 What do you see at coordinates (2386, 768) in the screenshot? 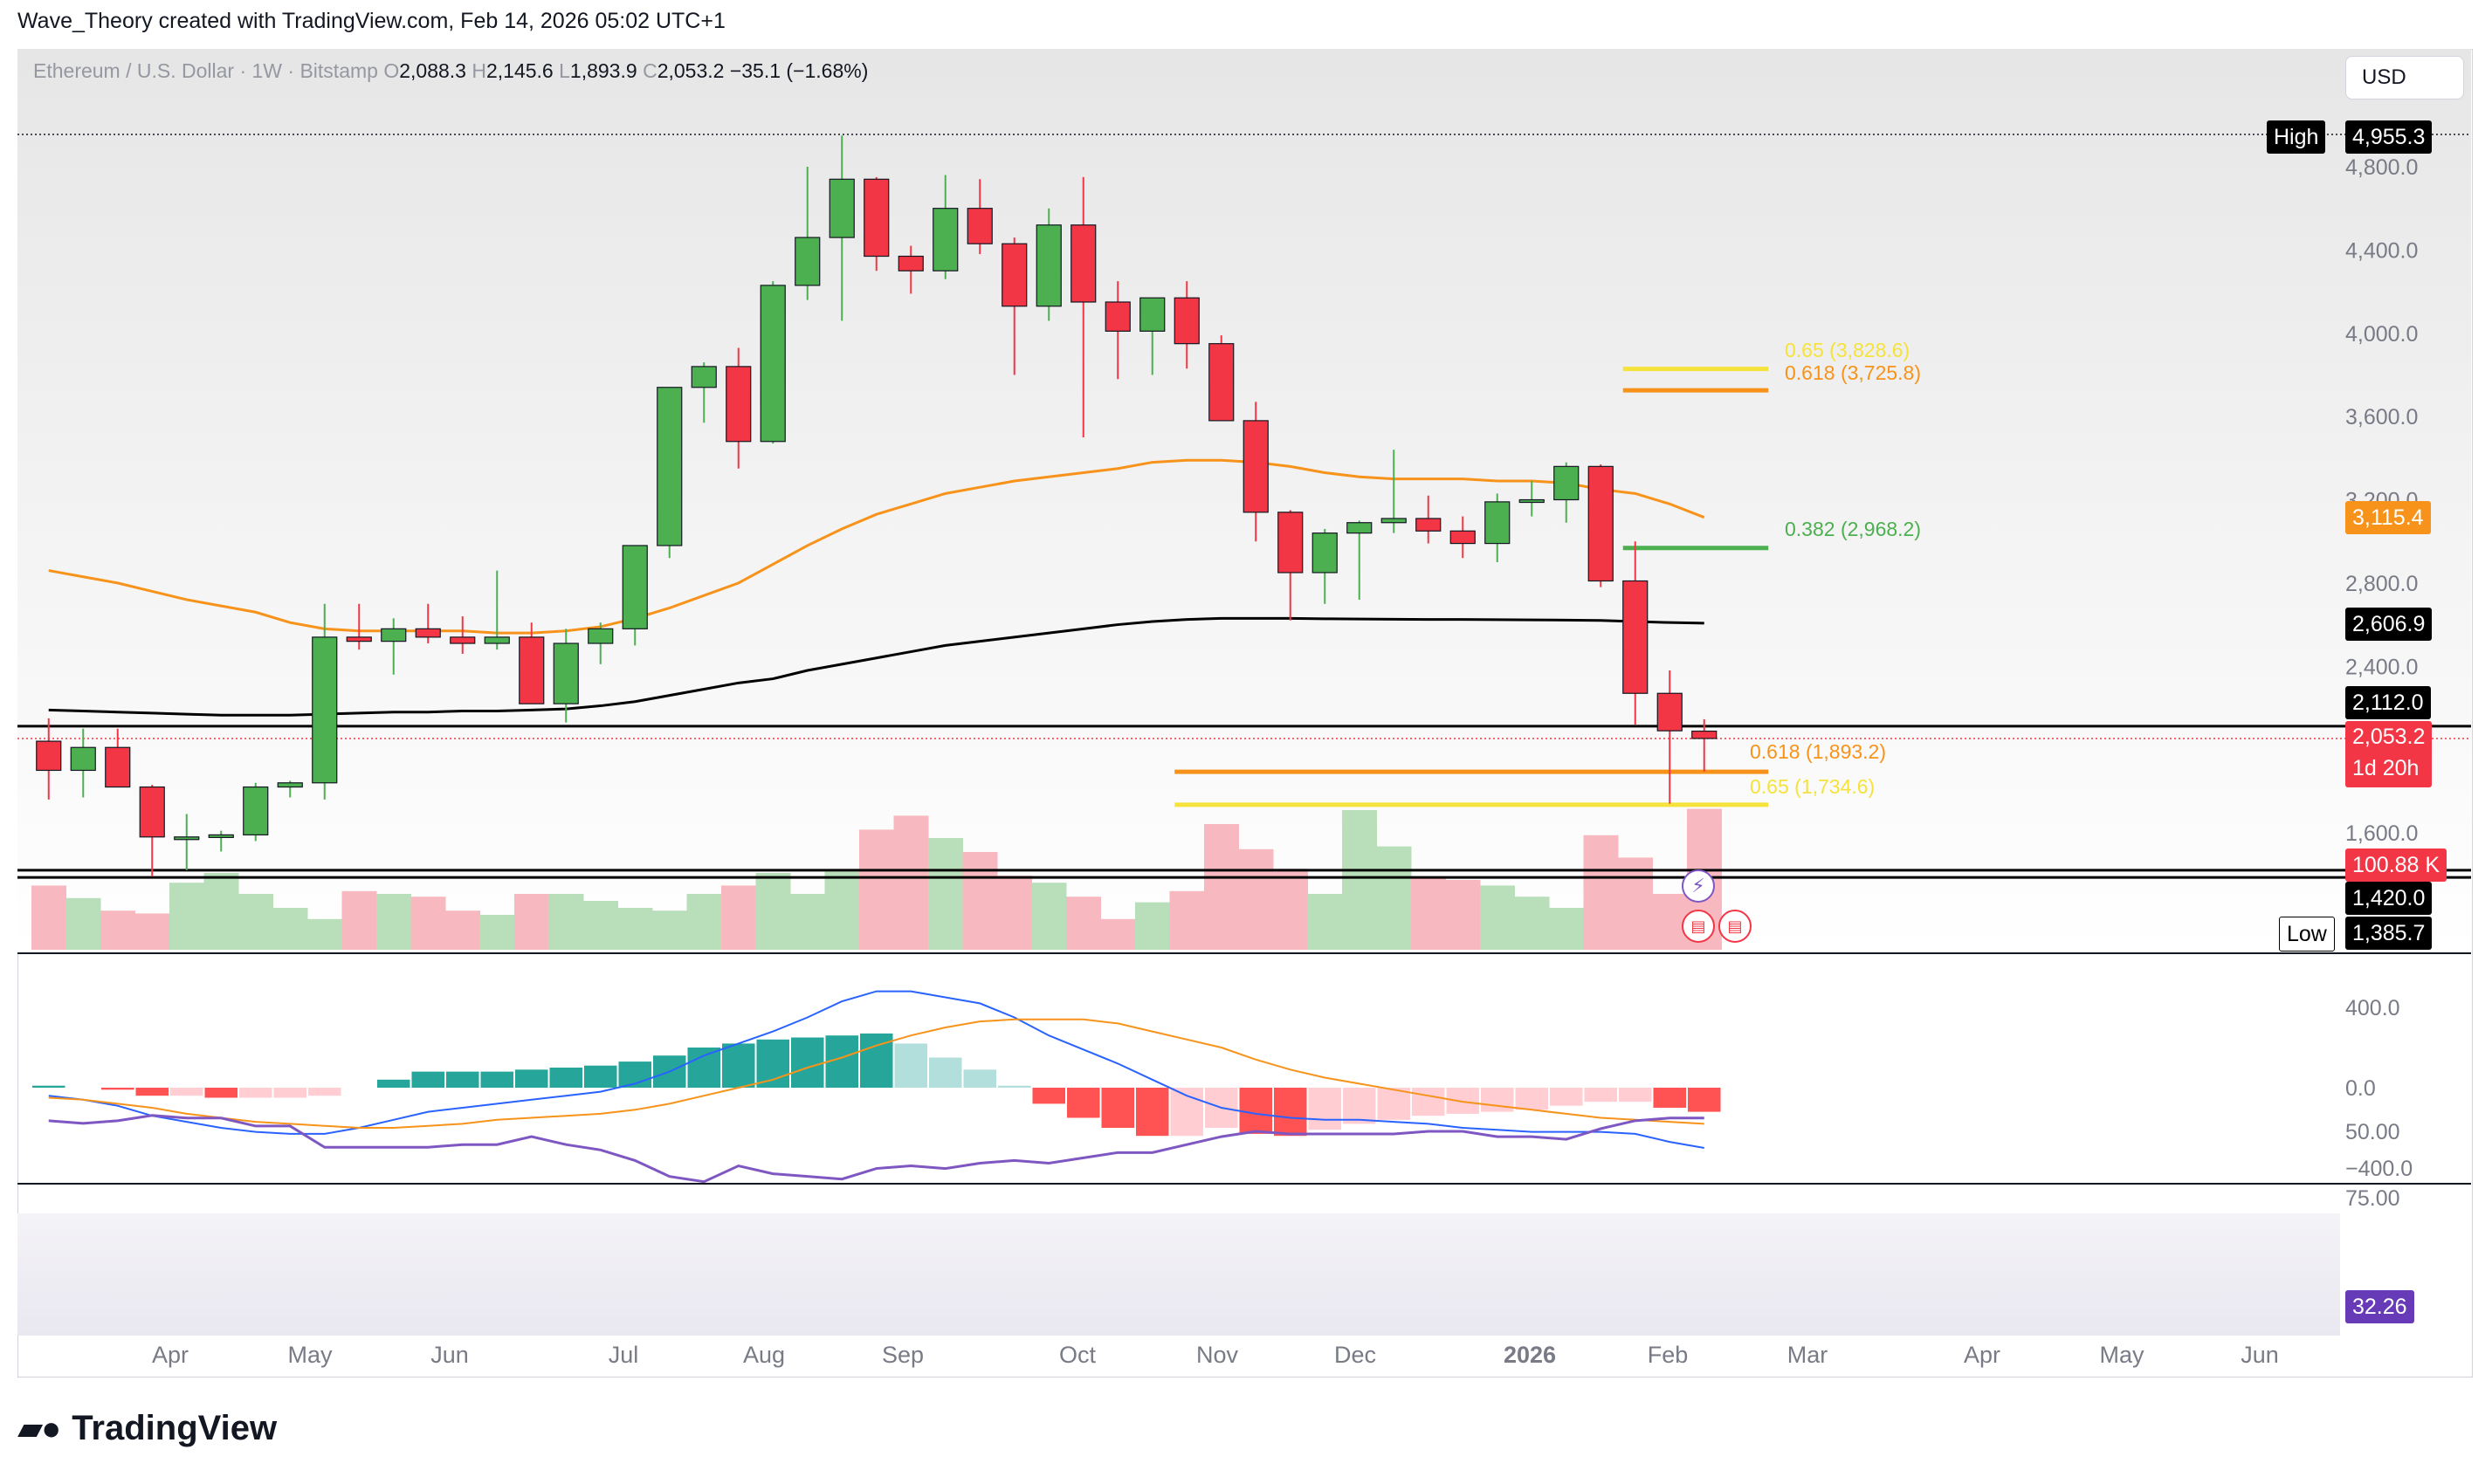
I see `bar-countdown: 1d 20h` at bounding box center [2386, 768].